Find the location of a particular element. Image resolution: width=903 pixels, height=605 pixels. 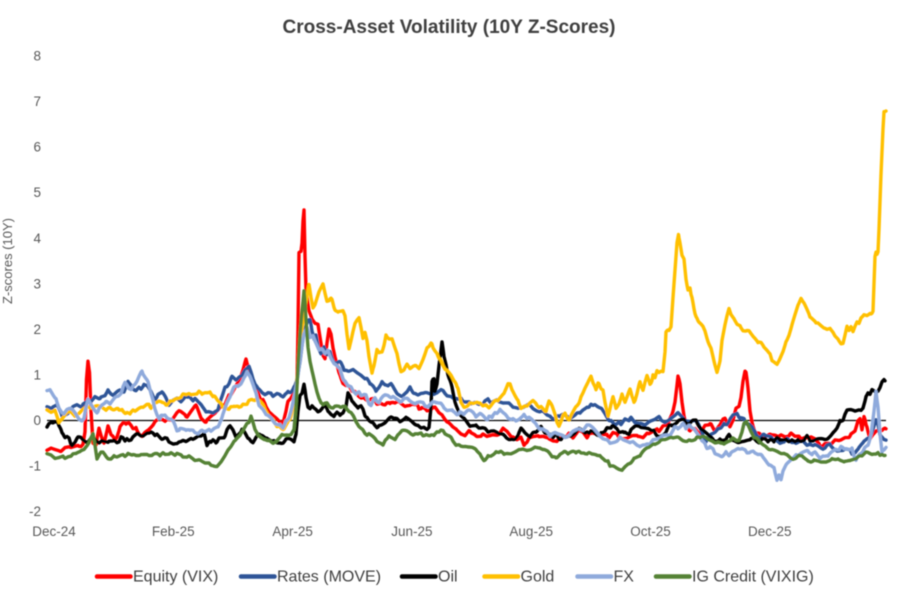

svg-text: Feb-25 is located at coordinates (173, 531).